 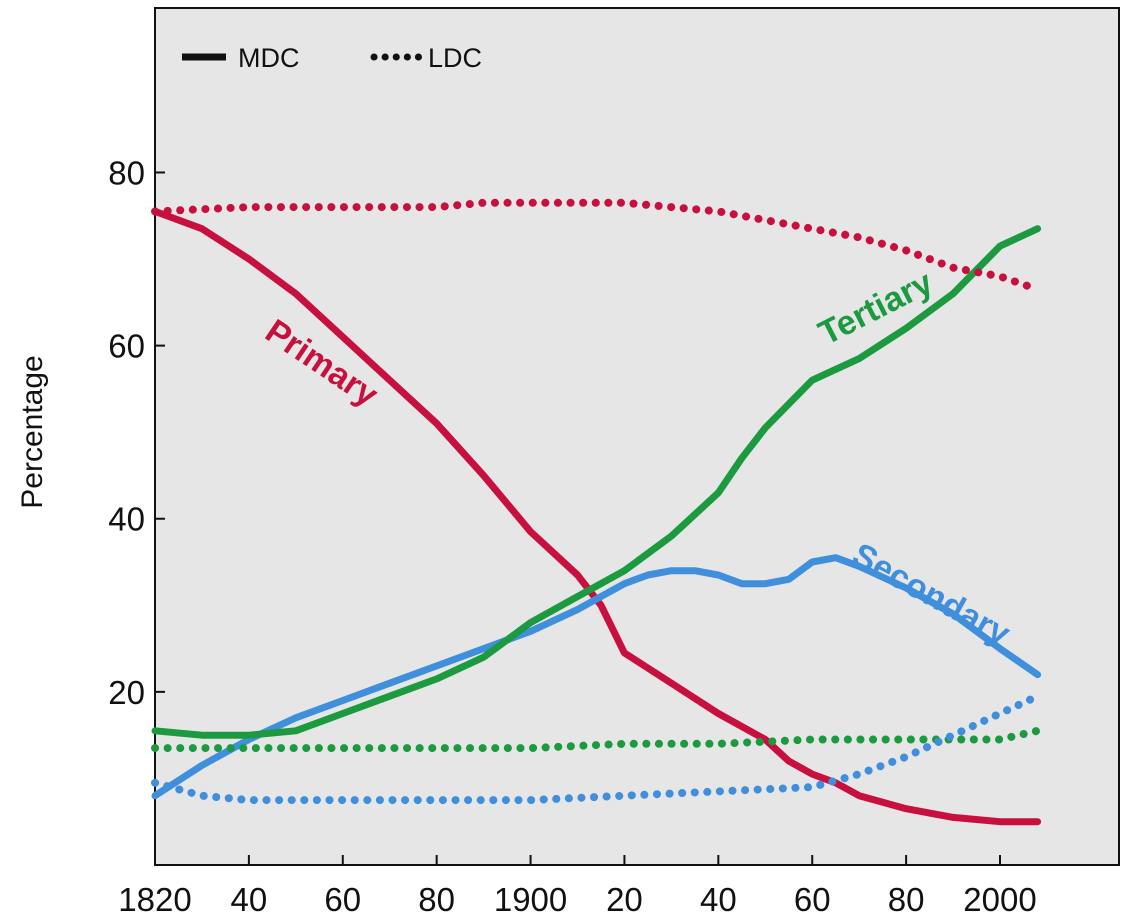 I want to click on legend-label-ldc: LDC, so click(x=455, y=58).